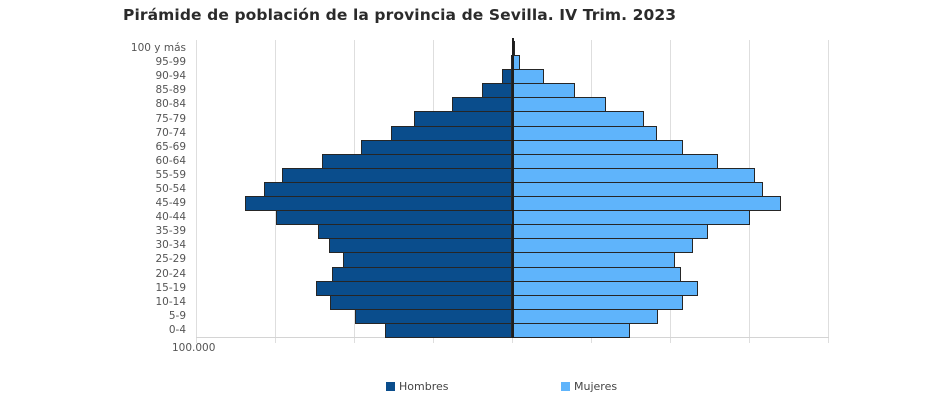  What do you see at coordinates (170, 90) in the screenshot?
I see `y-axis-label: 85-89` at bounding box center [170, 90].